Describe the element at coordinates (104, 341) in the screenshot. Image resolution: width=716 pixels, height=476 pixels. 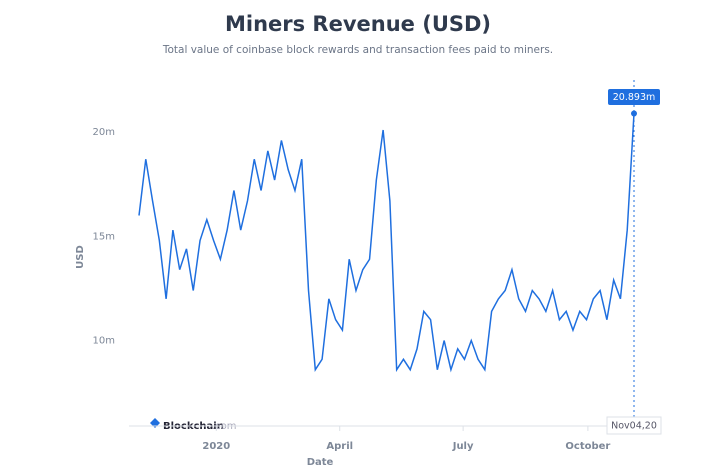
I see `y-tick-label: 10m` at that location.